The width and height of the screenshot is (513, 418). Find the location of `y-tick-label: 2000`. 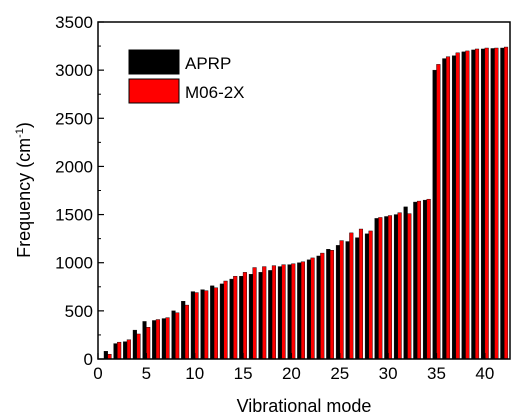

y-tick-label: 2000 is located at coordinates (74, 166).